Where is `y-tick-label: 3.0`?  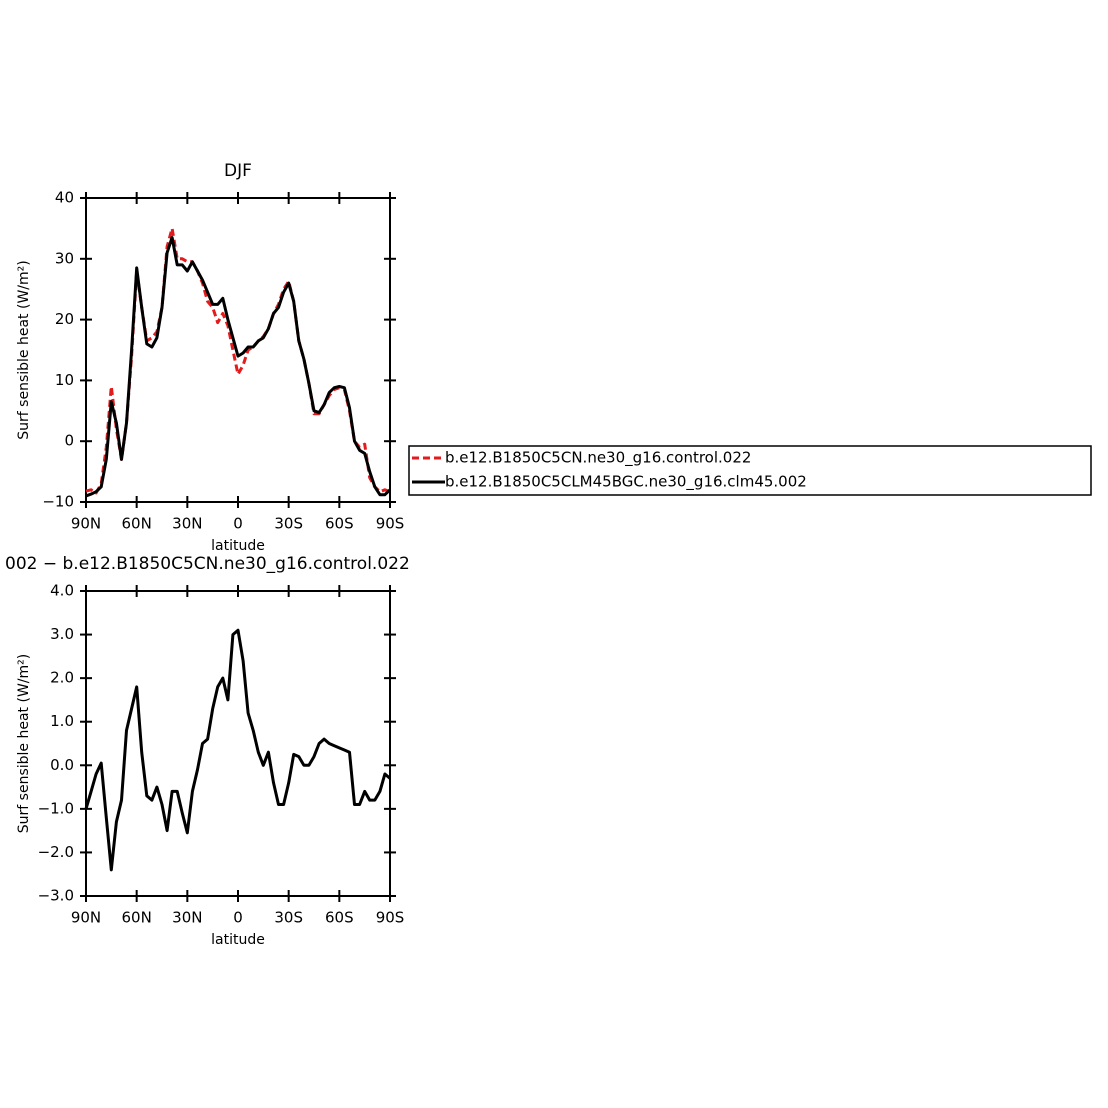
y-tick-label: 3.0 is located at coordinates (62, 634).